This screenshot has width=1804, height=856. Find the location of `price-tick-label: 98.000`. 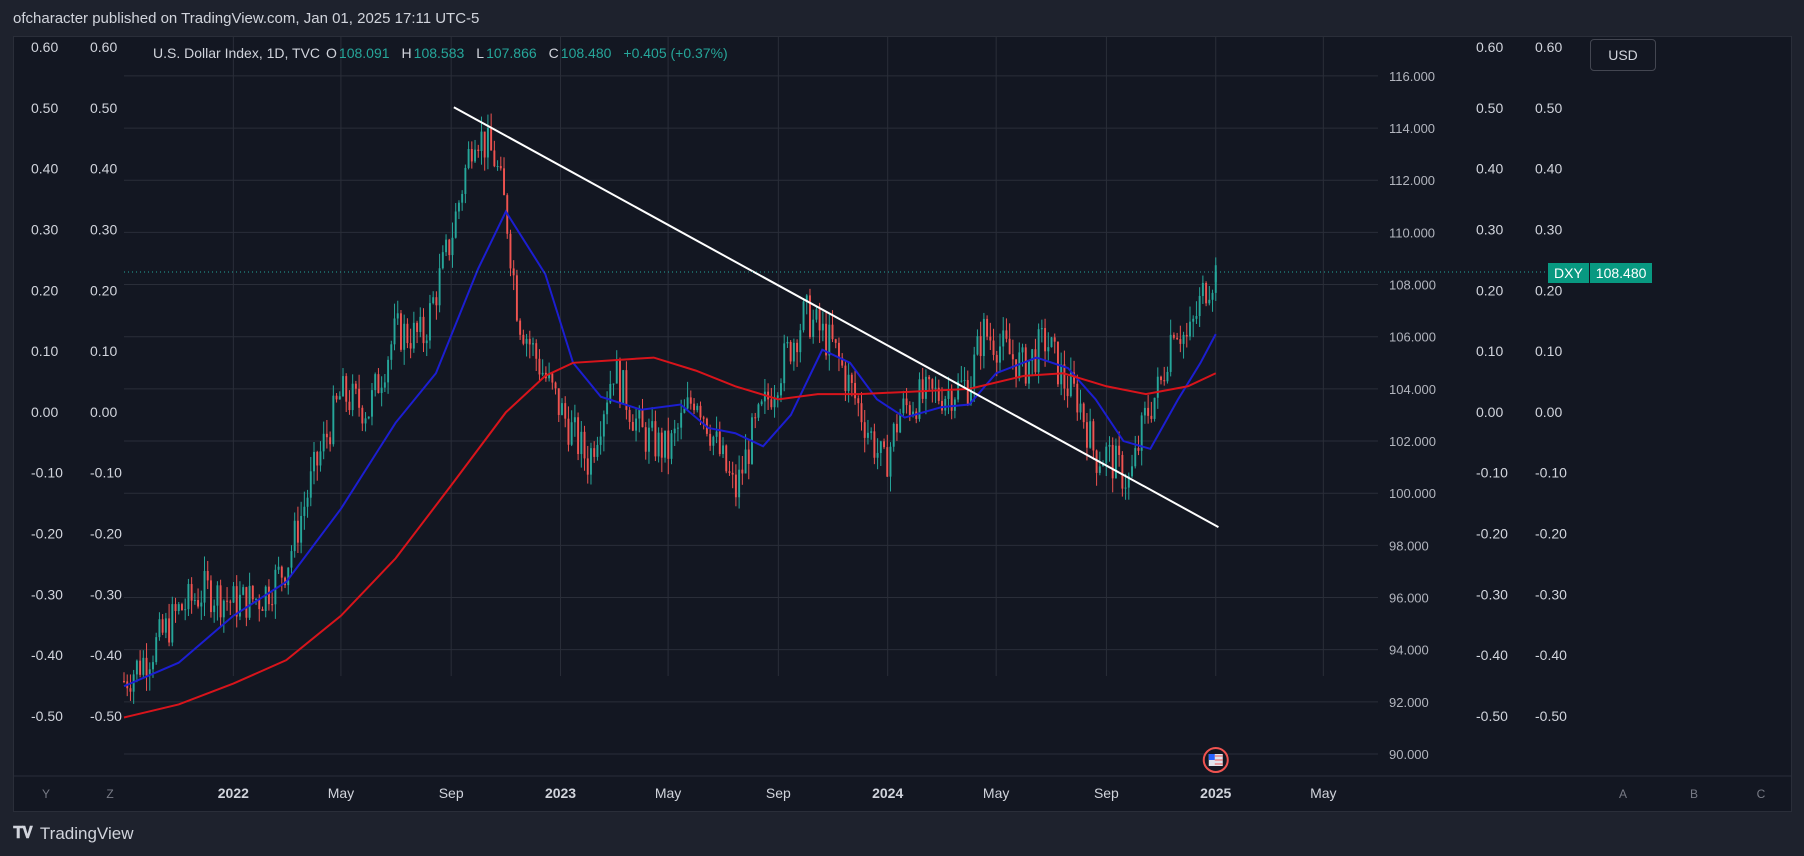

price-tick-label: 98.000 is located at coordinates (1409, 545).